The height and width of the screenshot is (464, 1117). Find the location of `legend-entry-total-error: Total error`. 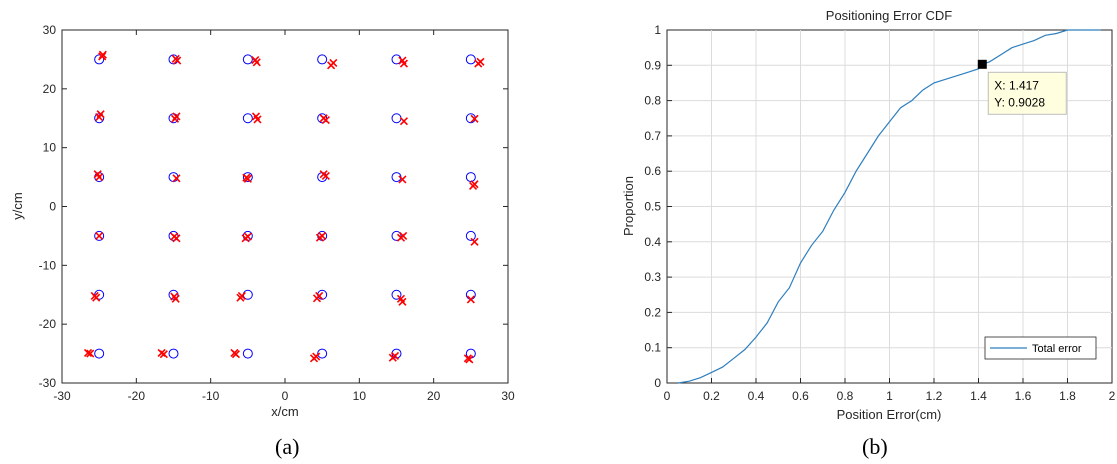

legend-entry-total-error: Total error is located at coordinates (1057, 349).